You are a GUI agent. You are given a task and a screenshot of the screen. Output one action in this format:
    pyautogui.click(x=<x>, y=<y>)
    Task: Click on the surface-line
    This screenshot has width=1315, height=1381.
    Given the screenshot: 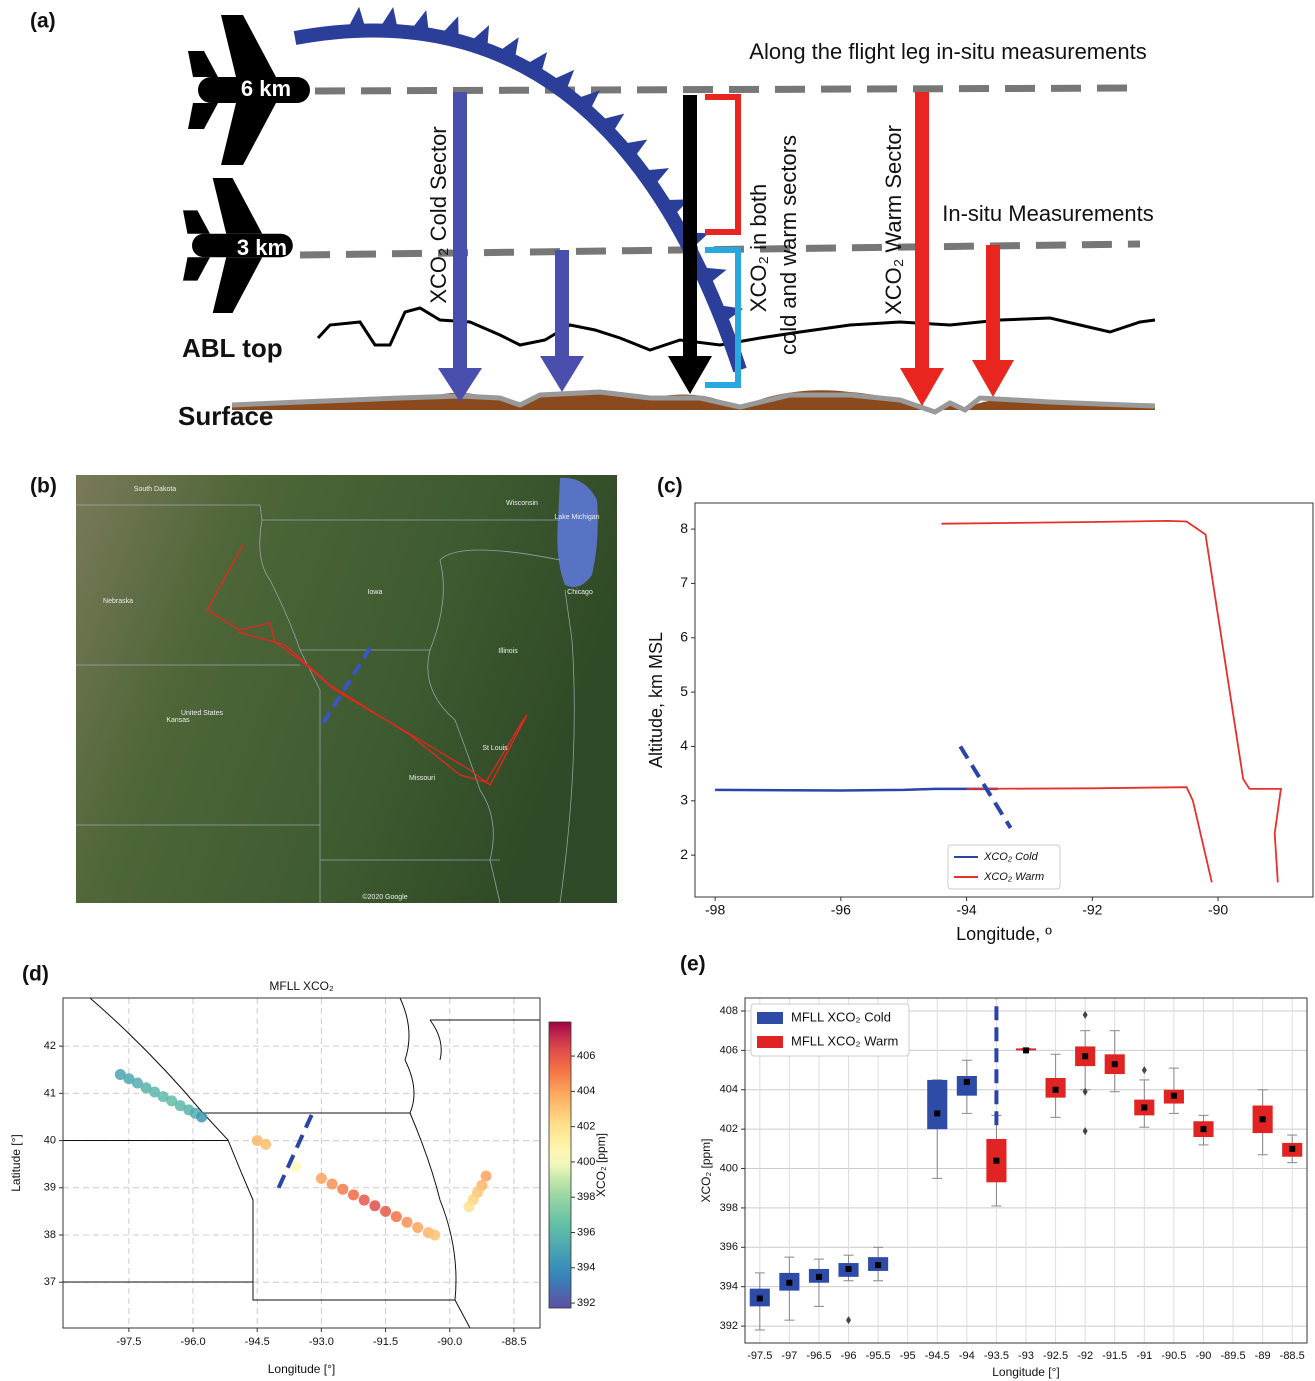 What is the action you would take?
    pyautogui.click(x=693, y=402)
    